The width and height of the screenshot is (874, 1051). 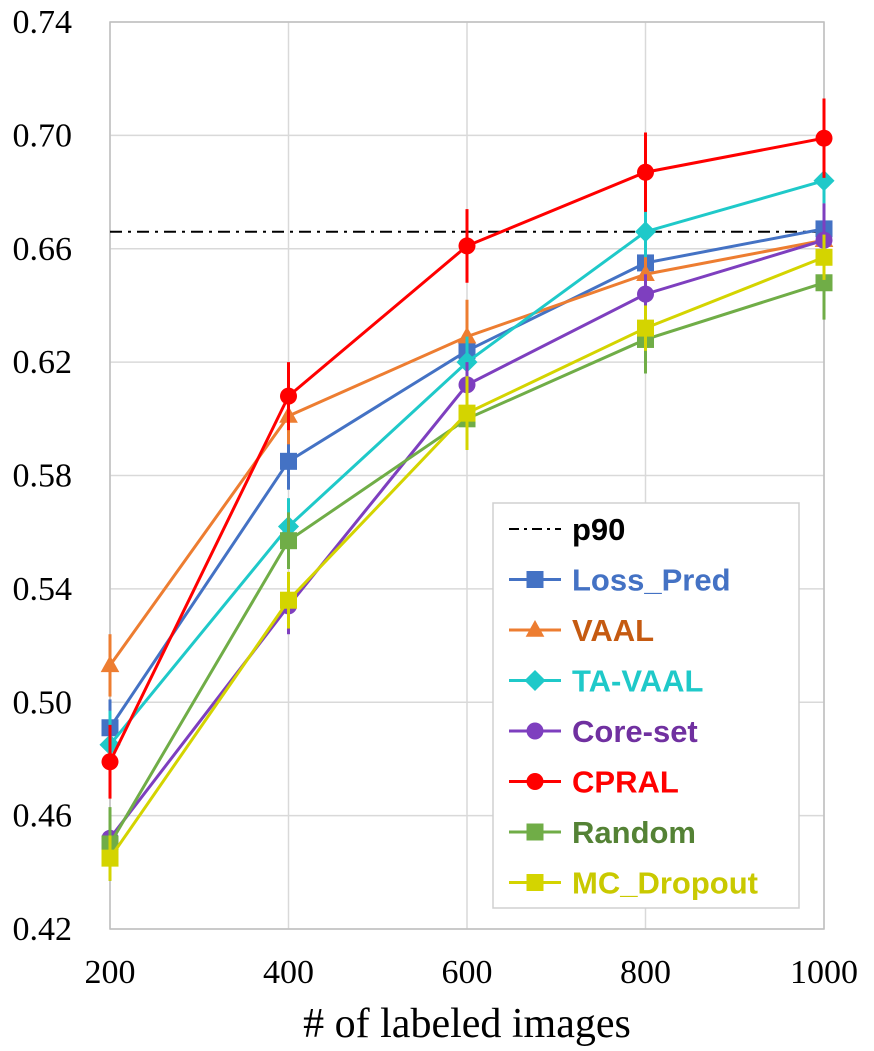 What do you see at coordinates (613, 630) in the screenshot?
I see `legend-label: VAAL` at bounding box center [613, 630].